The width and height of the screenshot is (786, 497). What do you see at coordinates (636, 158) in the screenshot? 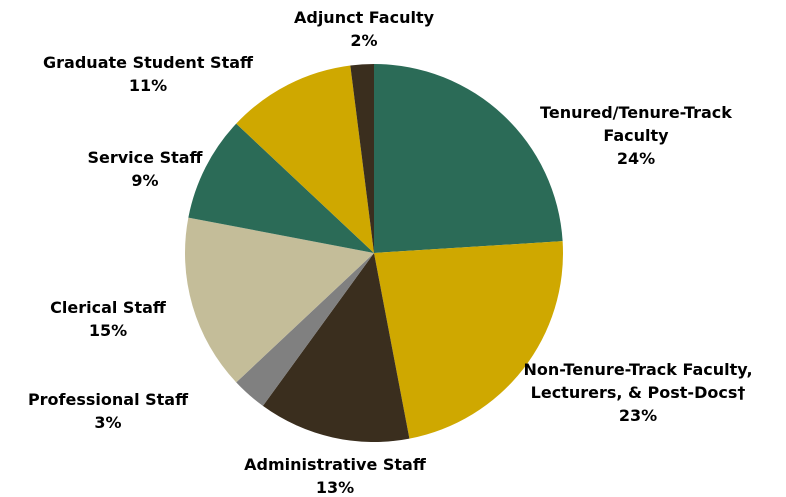
I see `slice-value: 24%` at bounding box center [636, 158].